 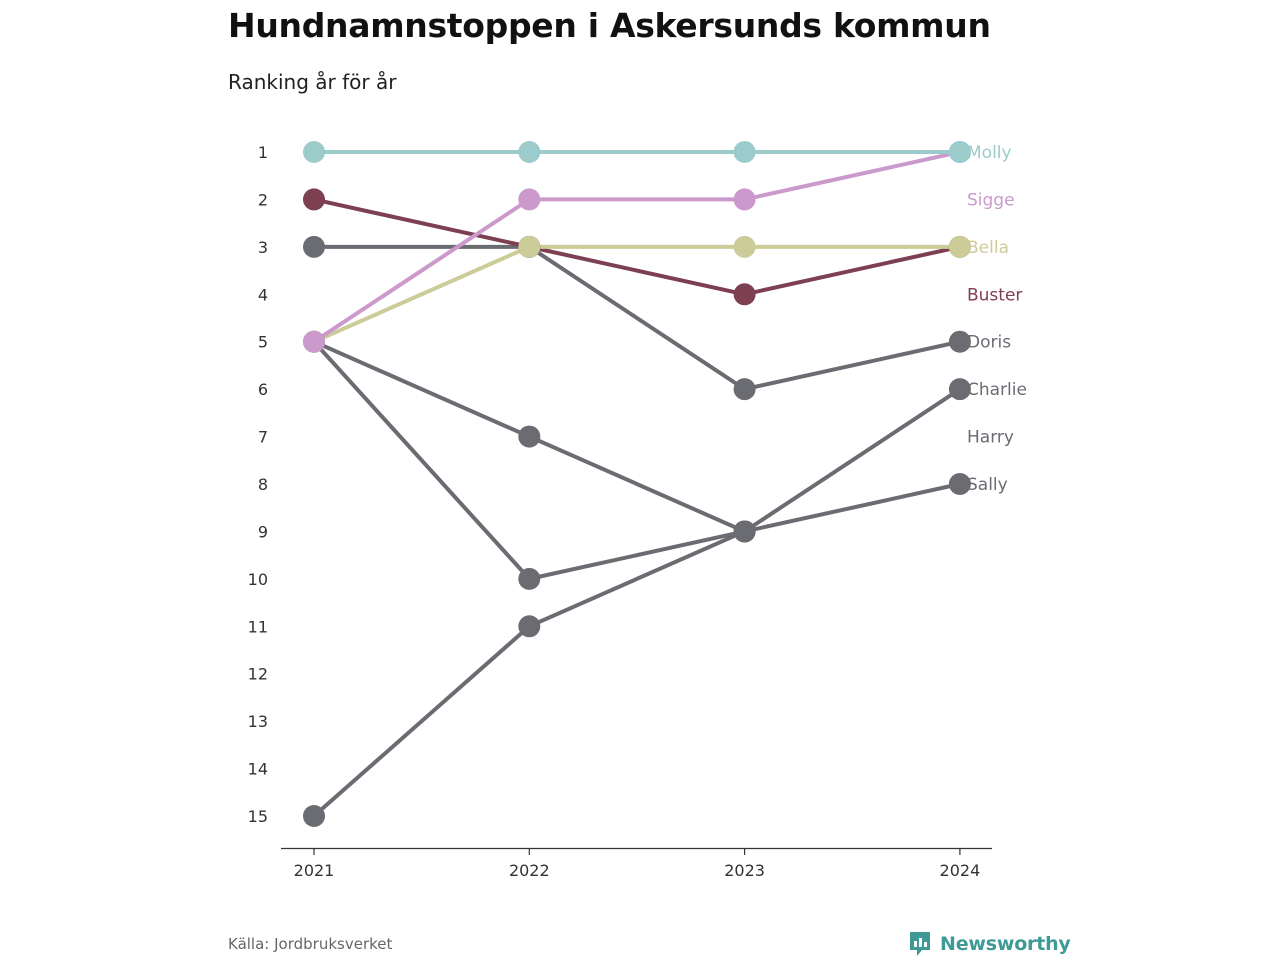 I want to click on end-label-buster: Buster, so click(x=994, y=295).